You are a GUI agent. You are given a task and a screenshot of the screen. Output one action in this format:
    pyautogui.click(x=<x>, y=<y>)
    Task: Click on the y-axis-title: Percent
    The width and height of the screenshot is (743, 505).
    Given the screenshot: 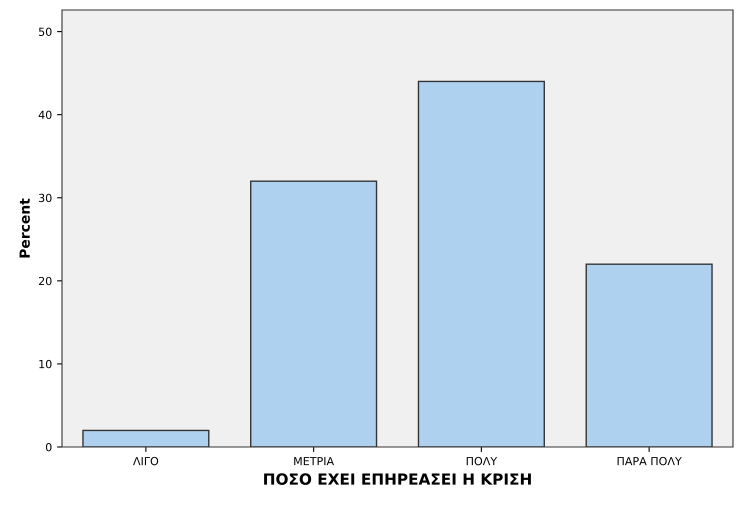 What is the action you would take?
    pyautogui.click(x=25, y=228)
    